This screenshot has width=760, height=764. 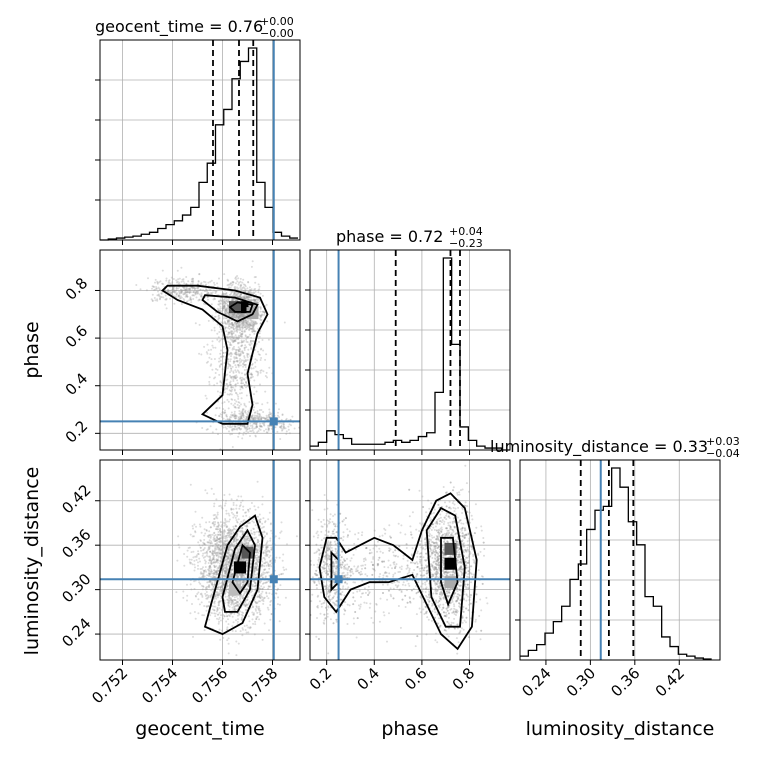 I want to click on joint-geocent-time-phase-panel: 0.20.40.60.8, so click(x=191, y=352).